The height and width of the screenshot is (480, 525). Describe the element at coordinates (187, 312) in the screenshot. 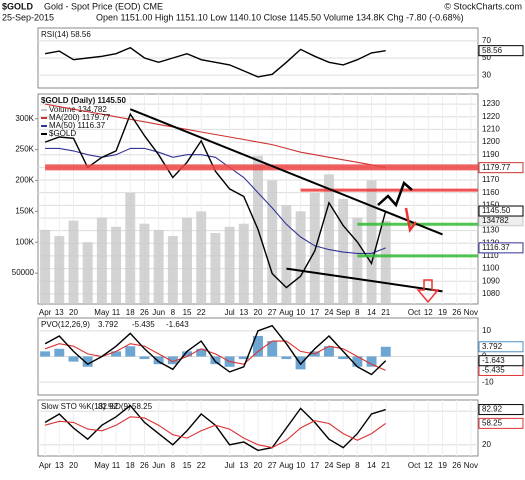

I see `x-tick-label: 15` at that location.